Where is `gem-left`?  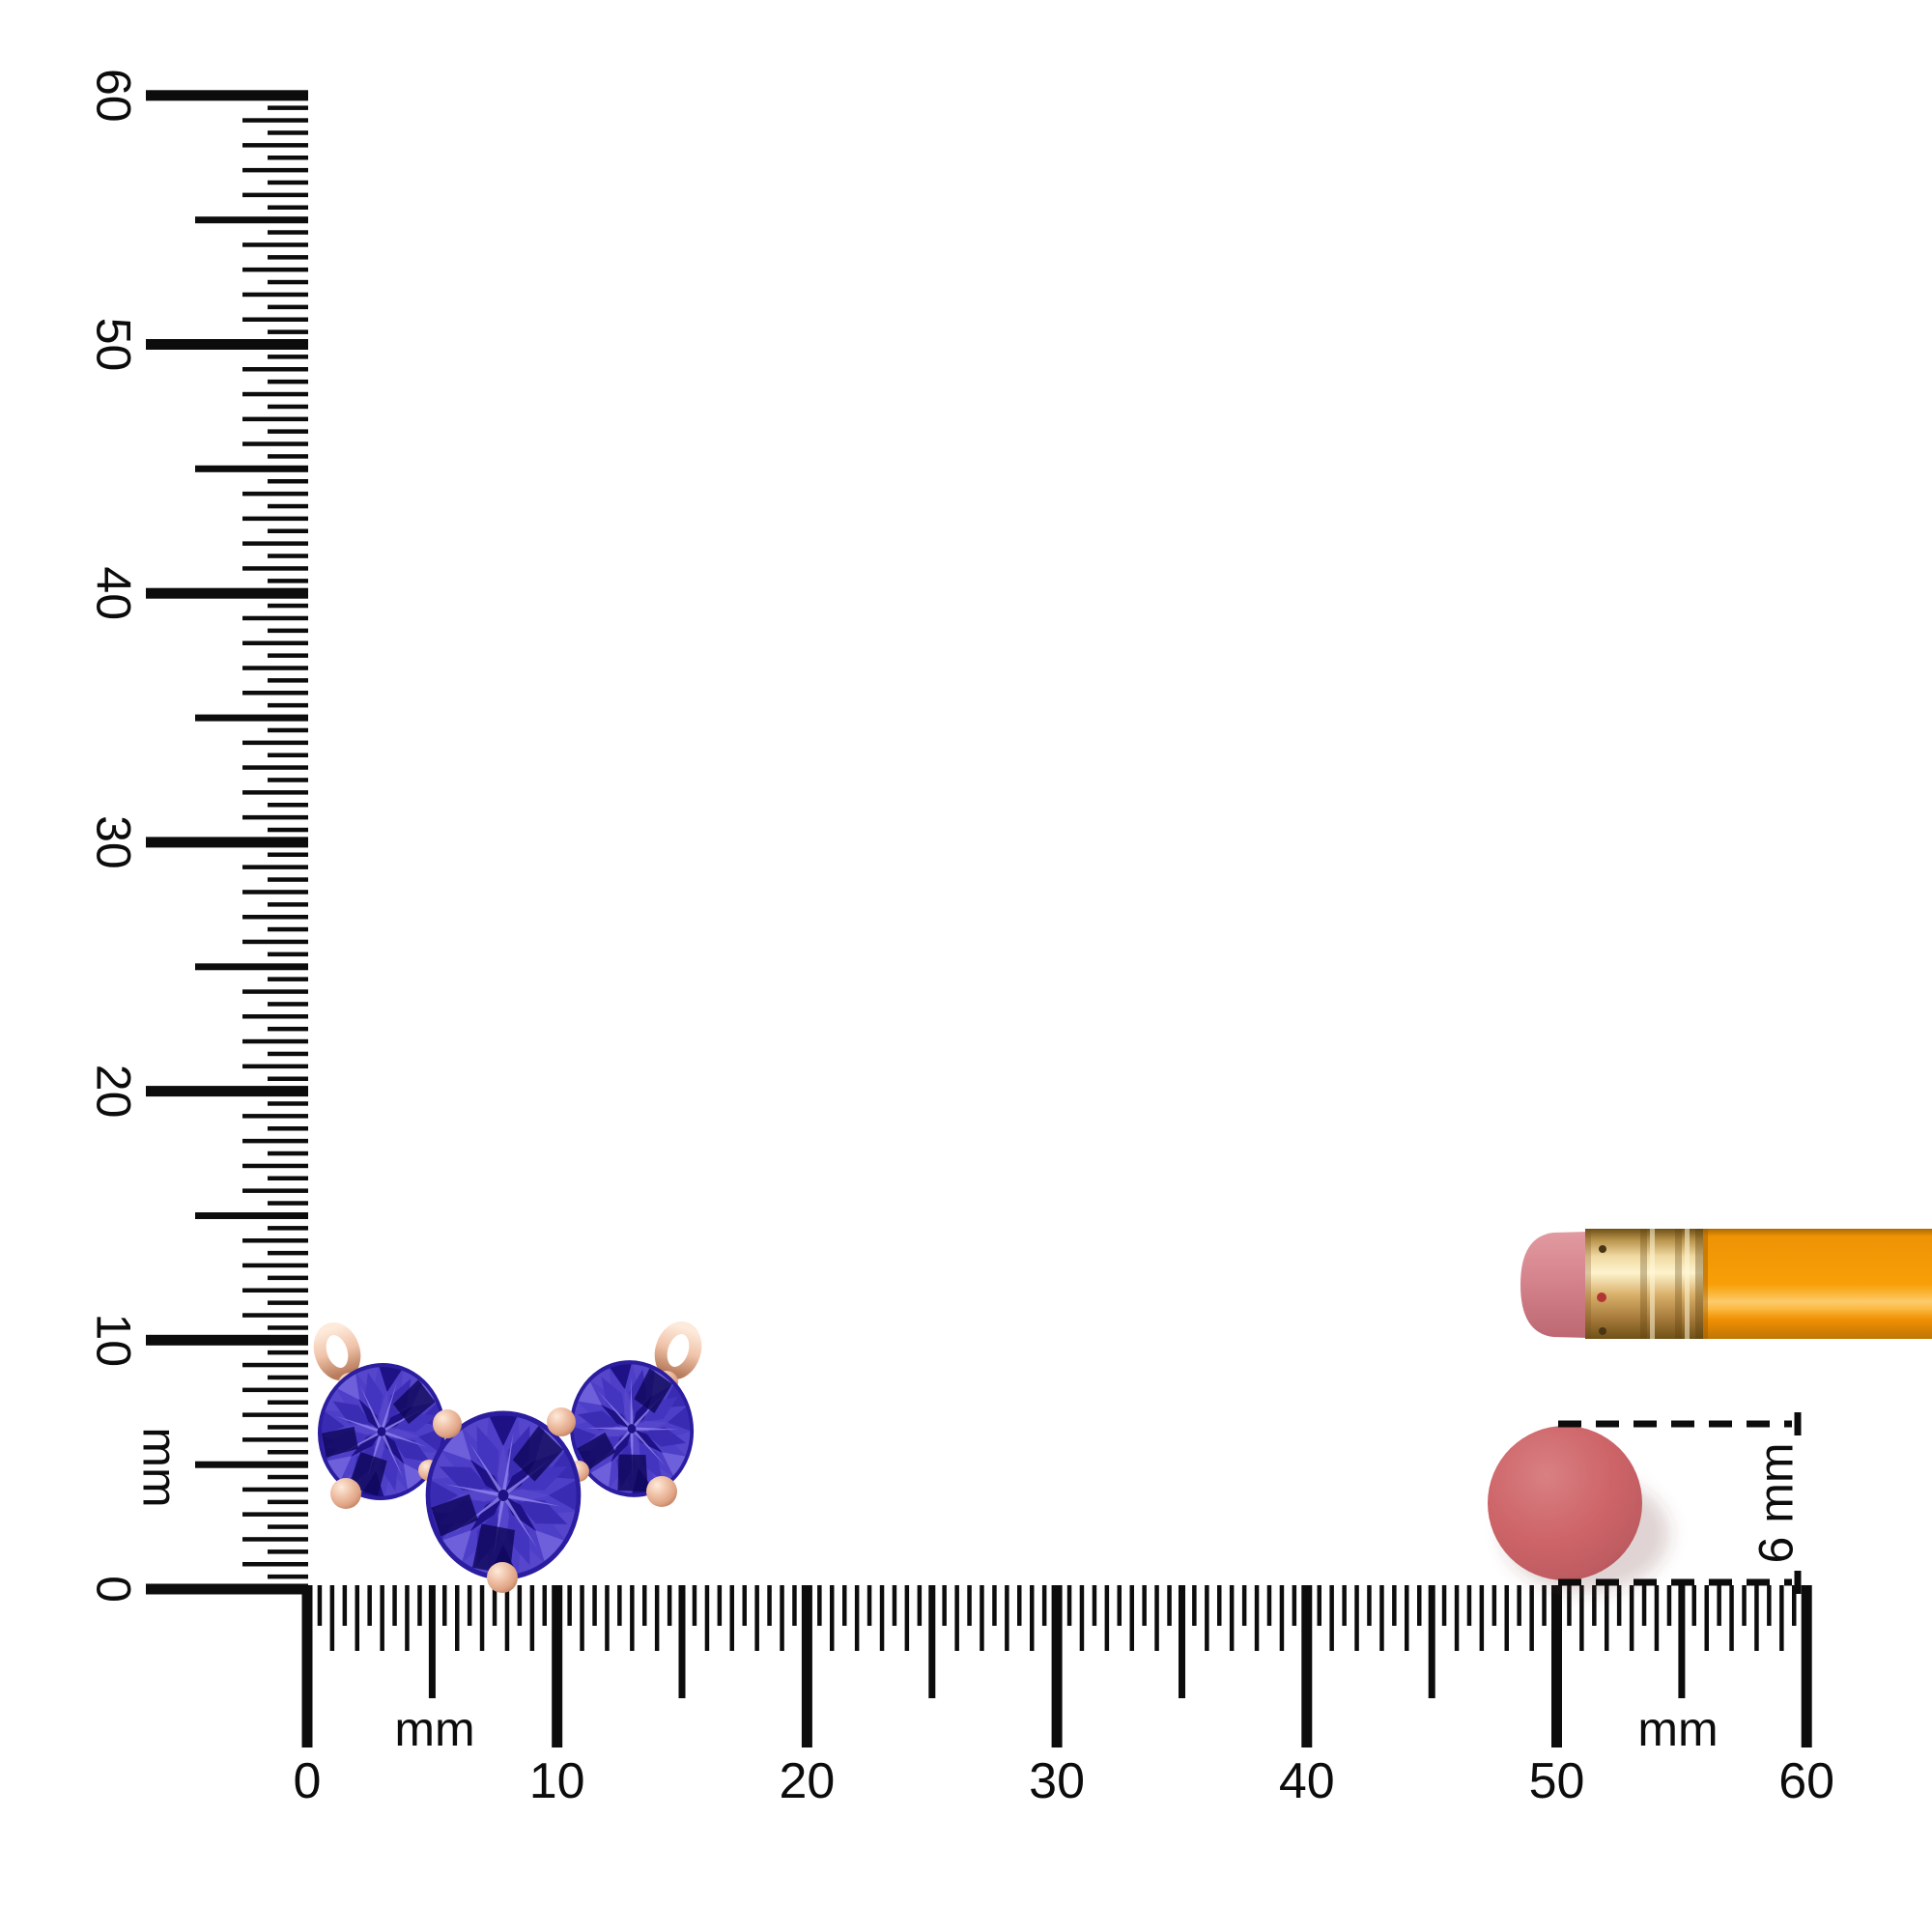
gem-left is located at coordinates (381, 1431).